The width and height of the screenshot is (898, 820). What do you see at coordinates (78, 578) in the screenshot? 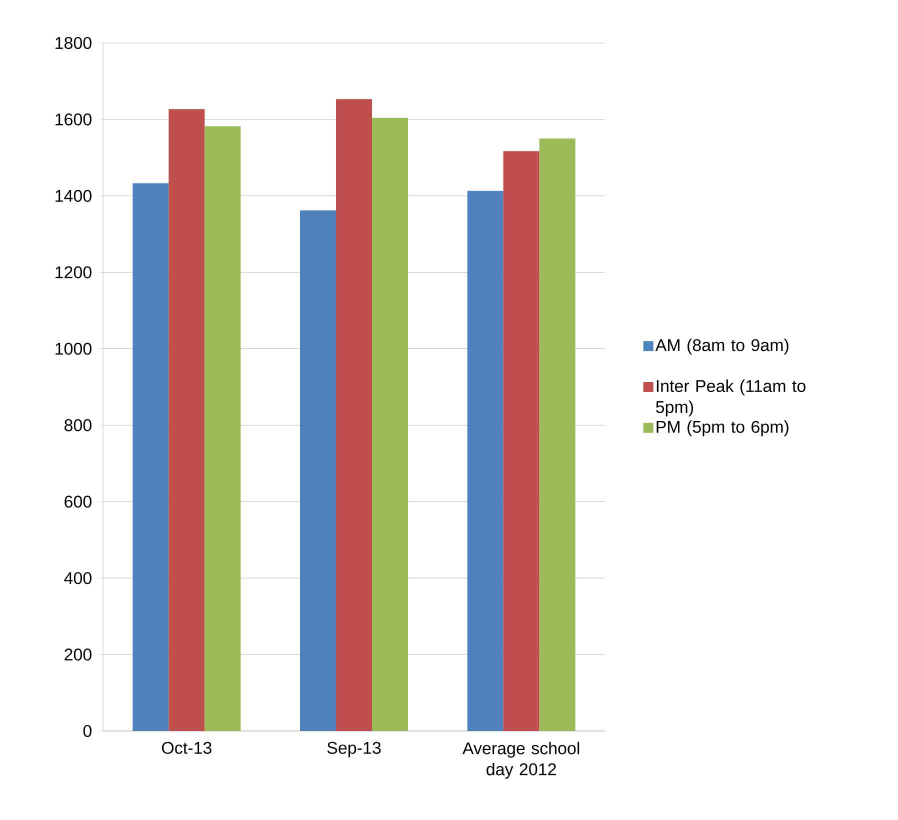
I see `y-tick-label: 400` at bounding box center [78, 578].